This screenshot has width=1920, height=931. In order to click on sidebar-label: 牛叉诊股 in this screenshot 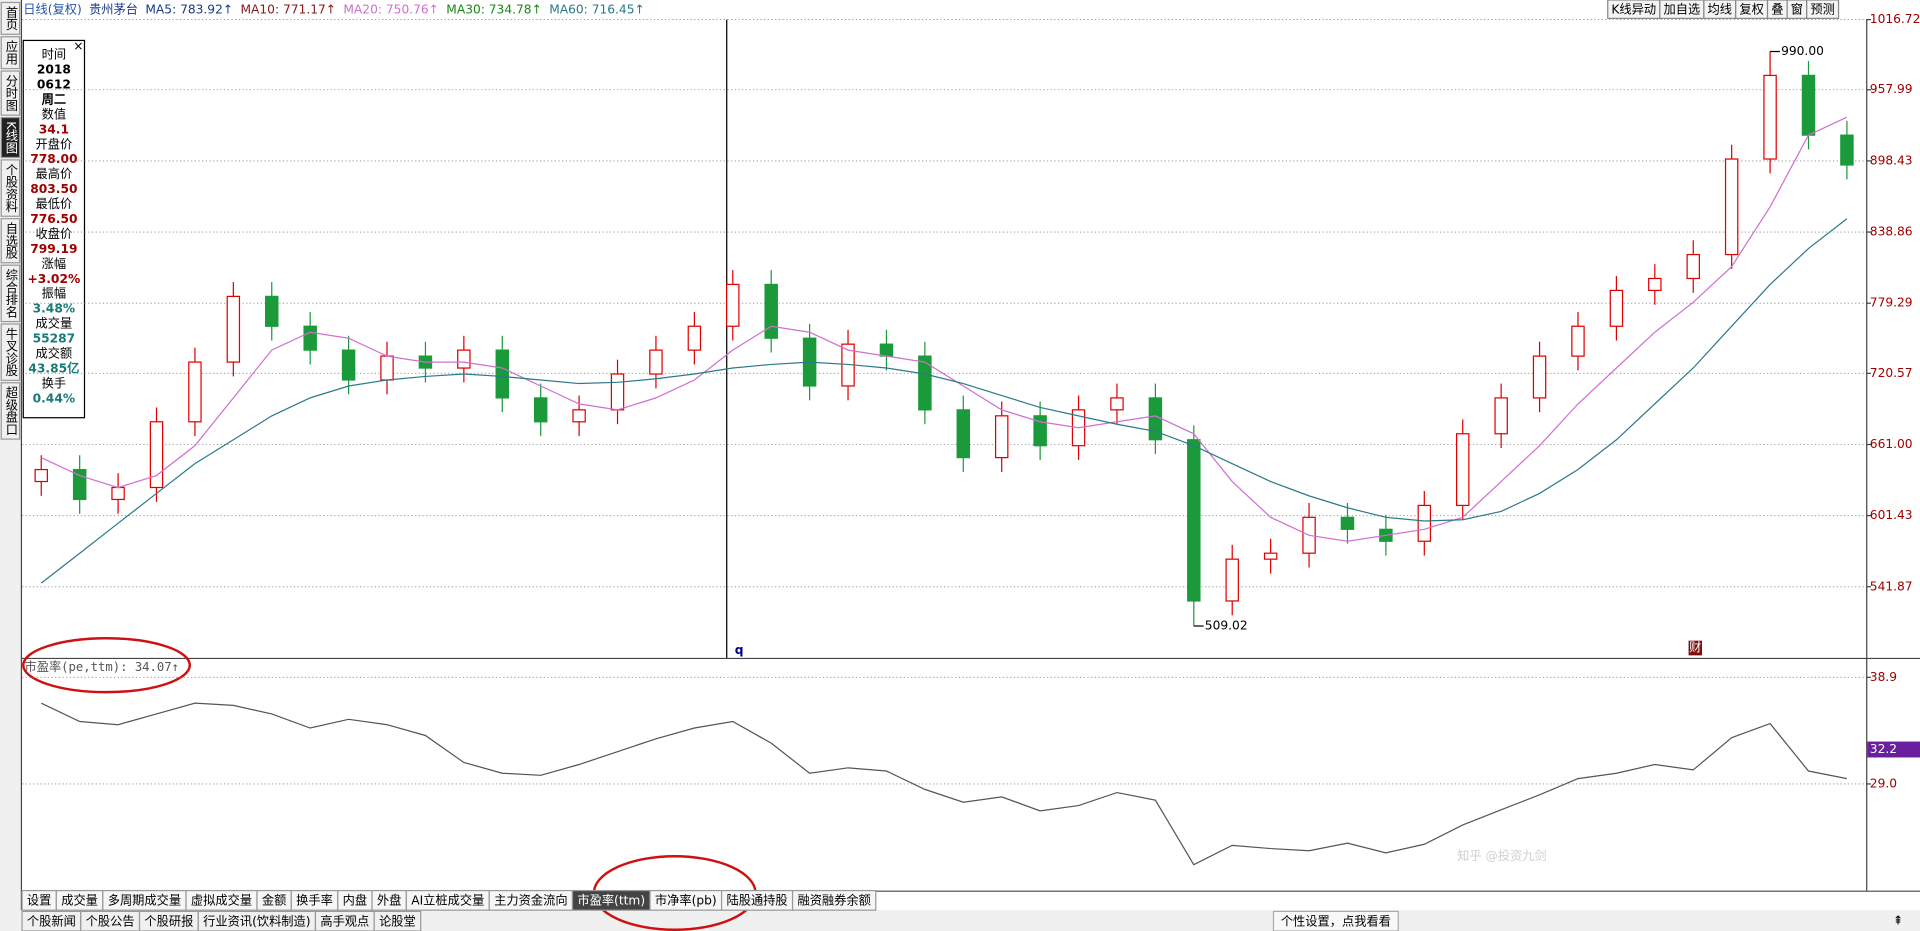, I will do `click(11, 351)`.